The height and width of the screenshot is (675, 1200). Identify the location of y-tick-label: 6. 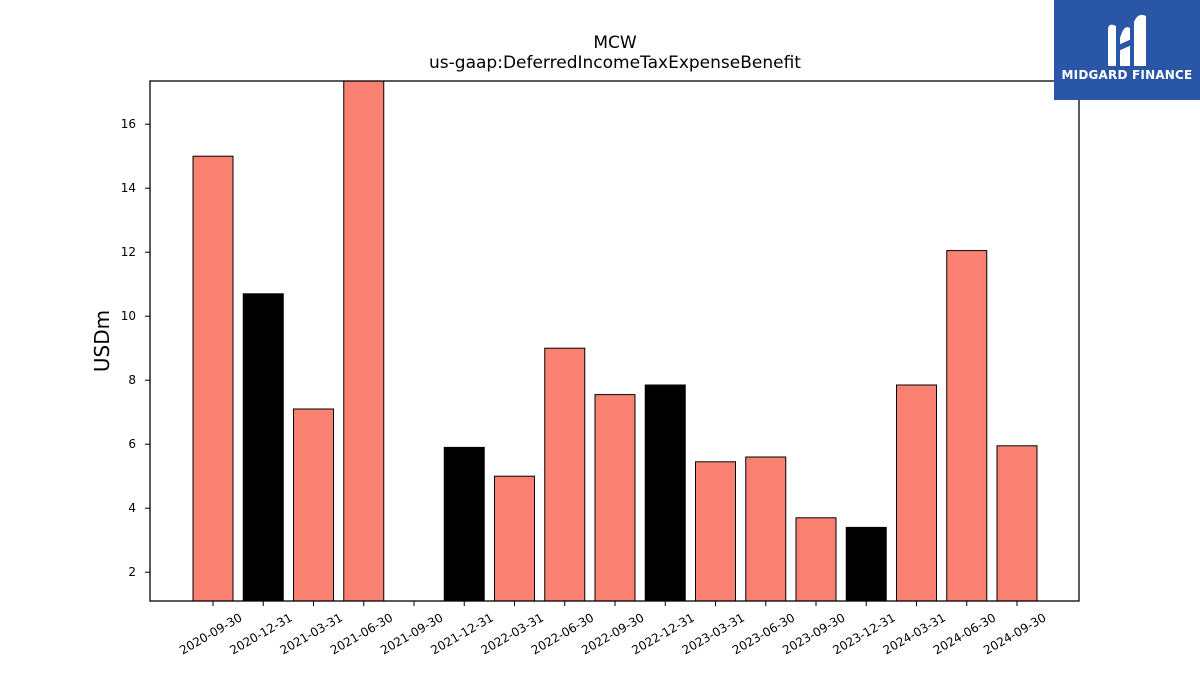
(132, 444).